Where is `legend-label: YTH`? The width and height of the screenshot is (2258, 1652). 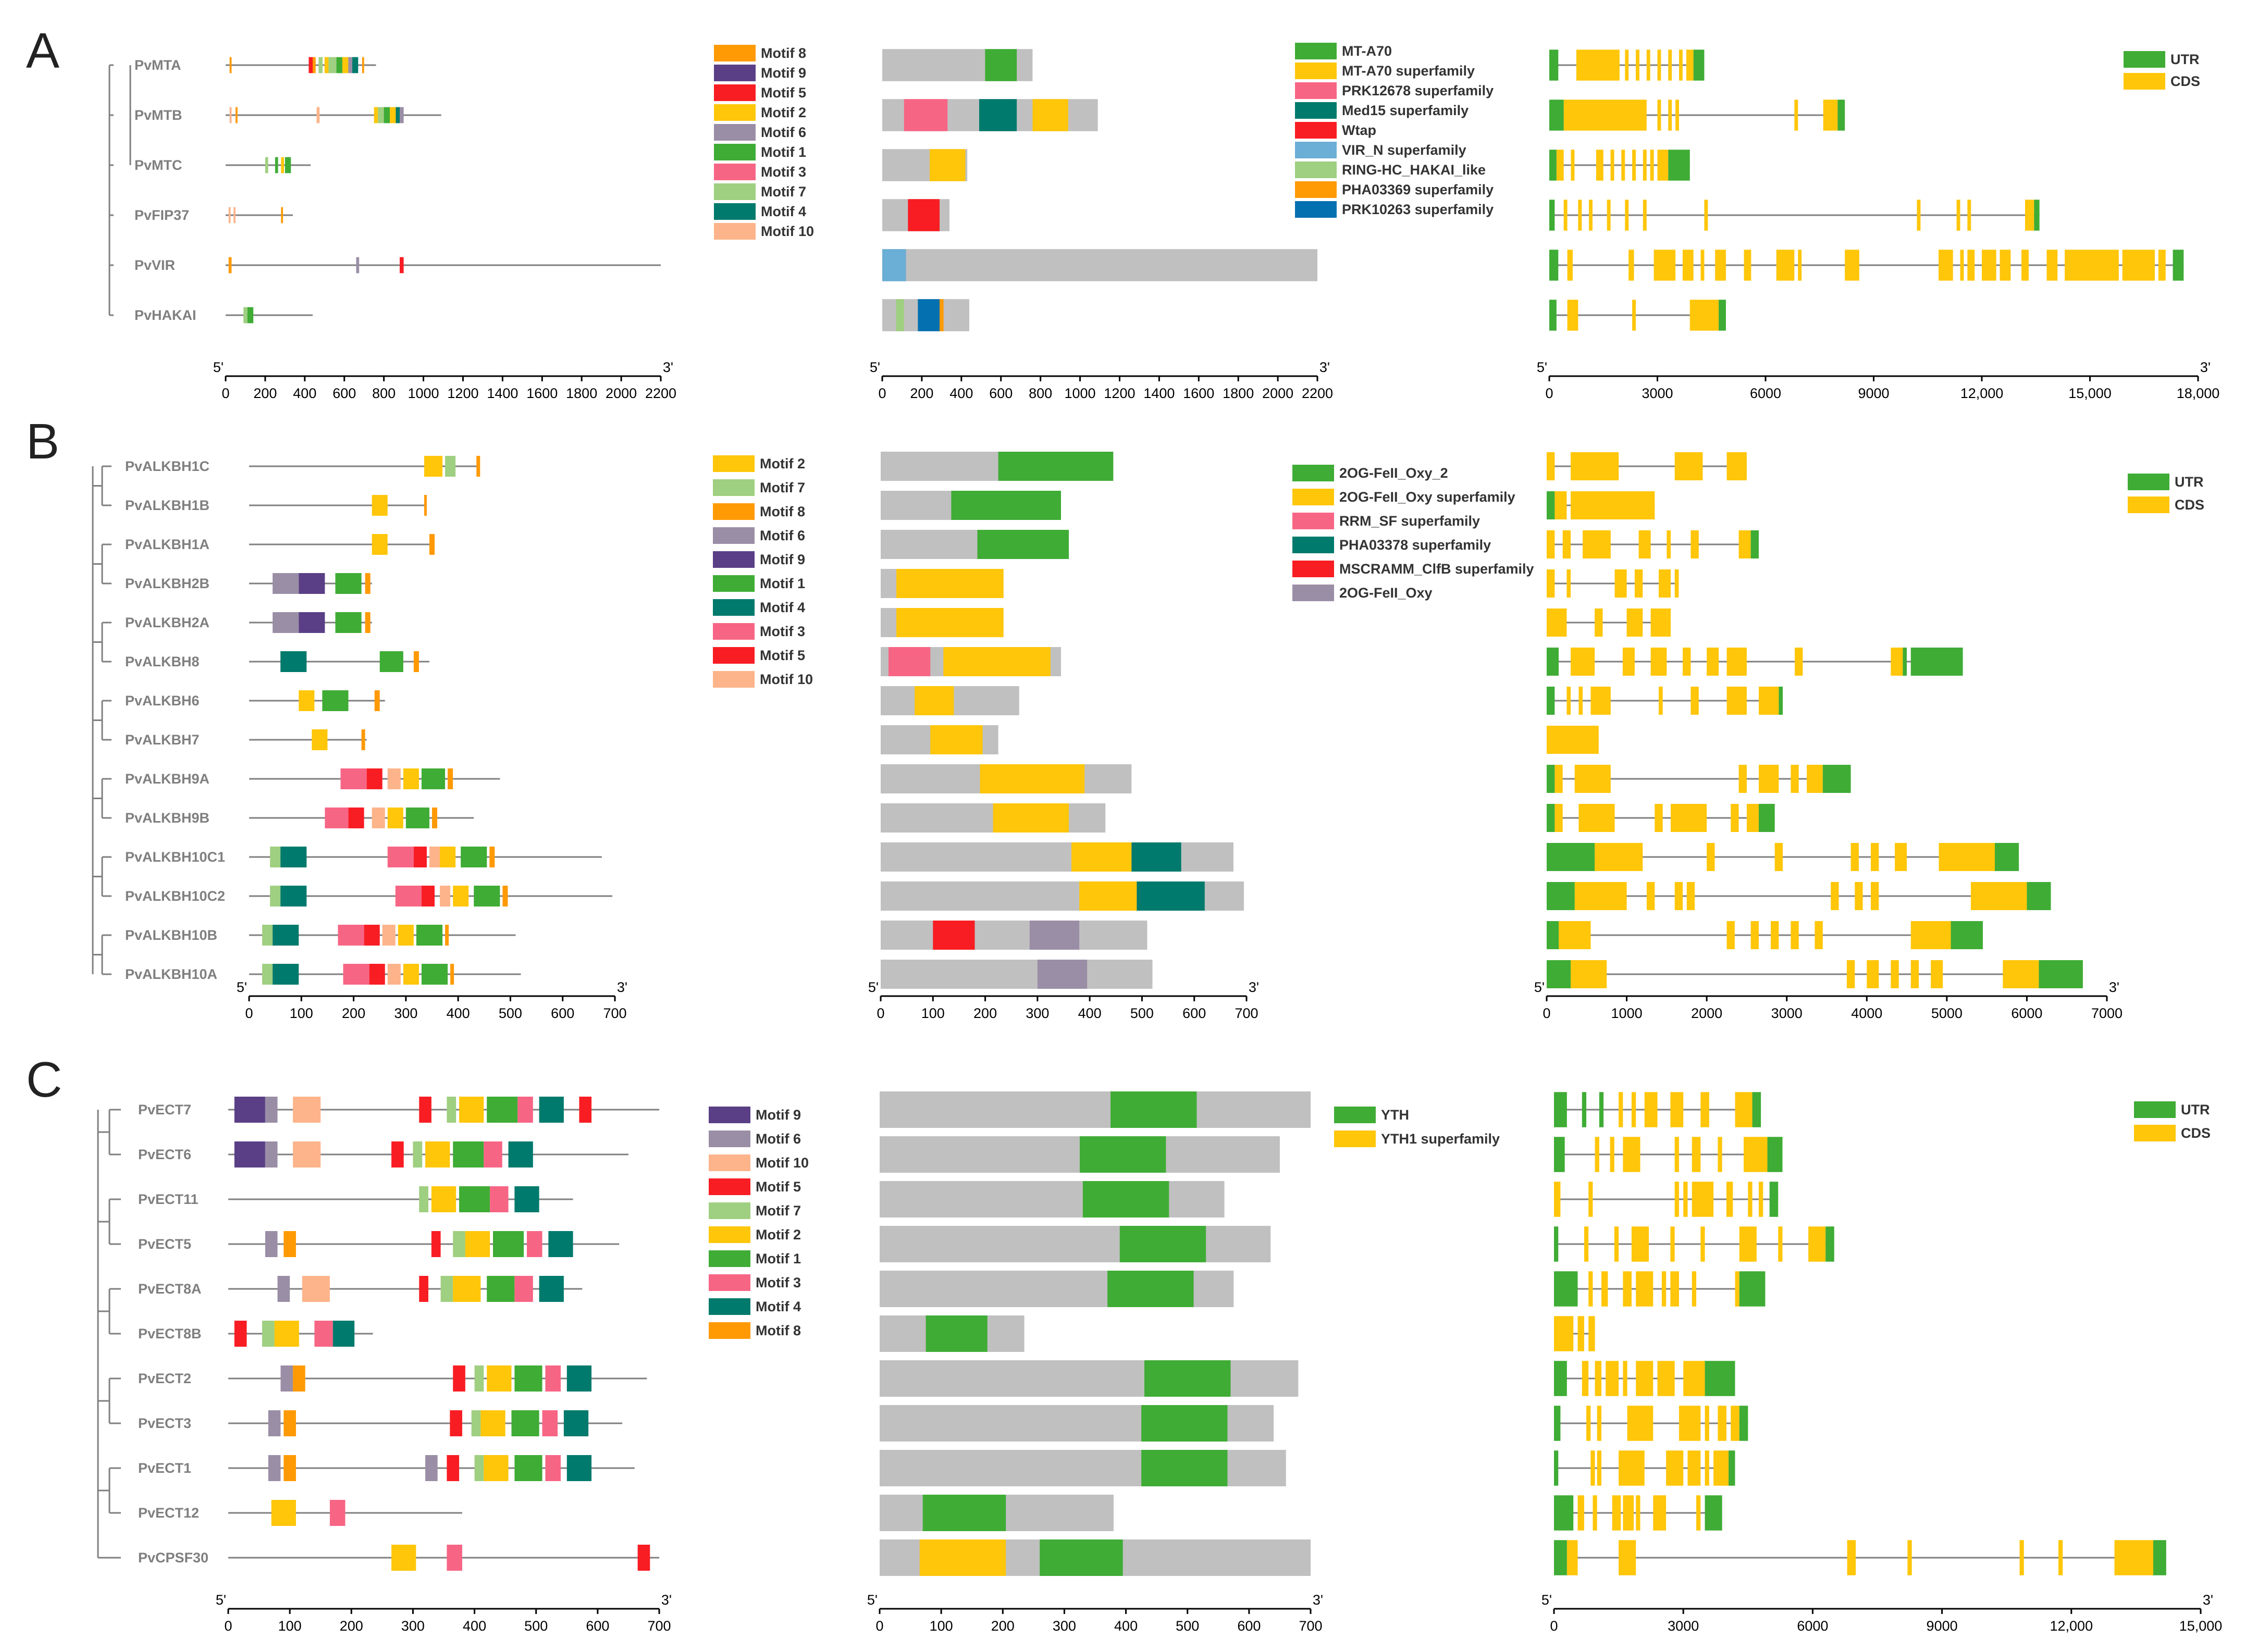
legend-label: YTH is located at coordinates (1395, 1115).